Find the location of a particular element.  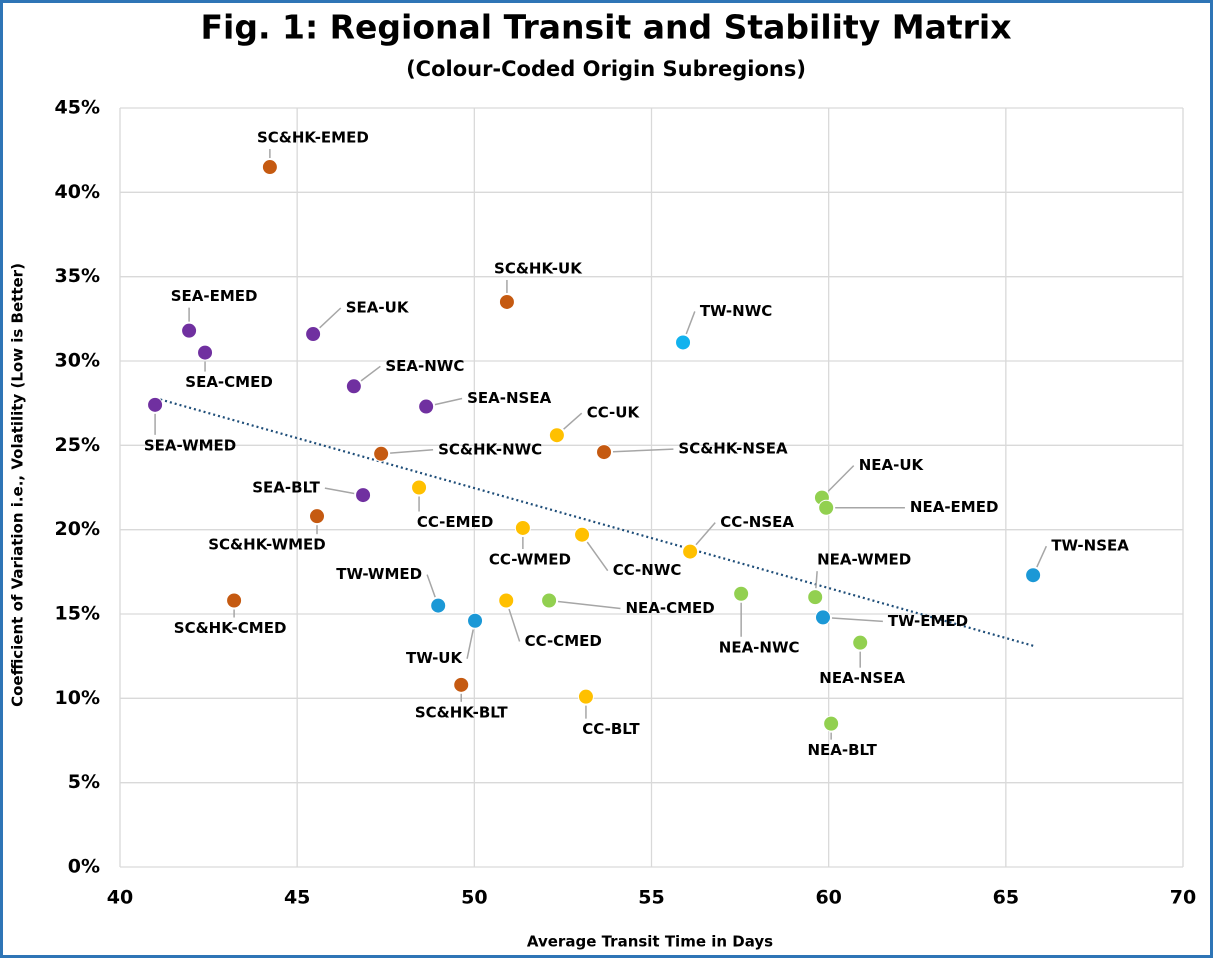

point-label: SC&HK-NWC is located at coordinates (490, 449).